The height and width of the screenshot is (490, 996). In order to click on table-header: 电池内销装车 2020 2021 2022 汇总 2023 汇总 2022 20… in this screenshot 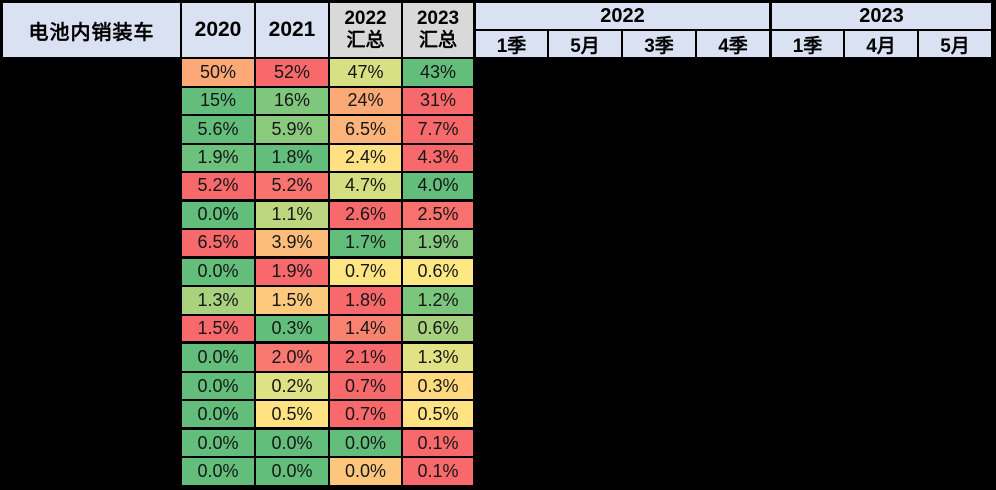, I will do `click(498, 31)`.